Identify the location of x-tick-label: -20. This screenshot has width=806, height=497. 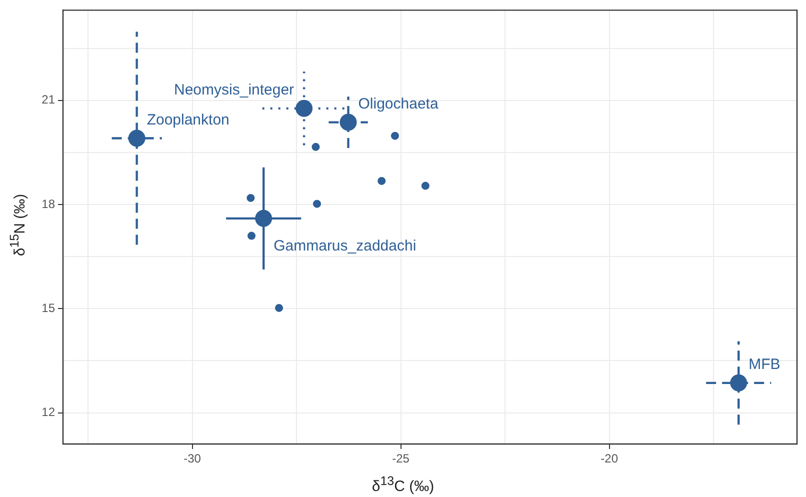
(609, 459).